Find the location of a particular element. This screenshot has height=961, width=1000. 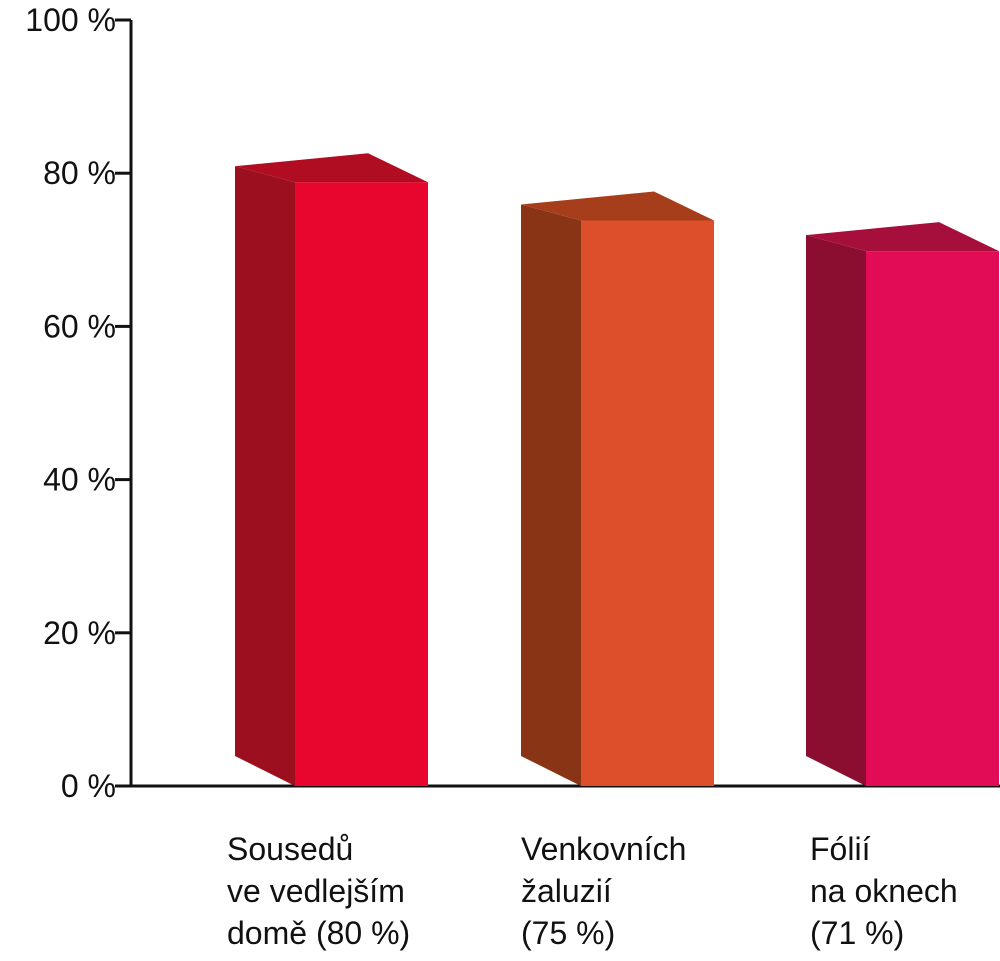

category-label-line: ve vedlejším is located at coordinates (316, 891).